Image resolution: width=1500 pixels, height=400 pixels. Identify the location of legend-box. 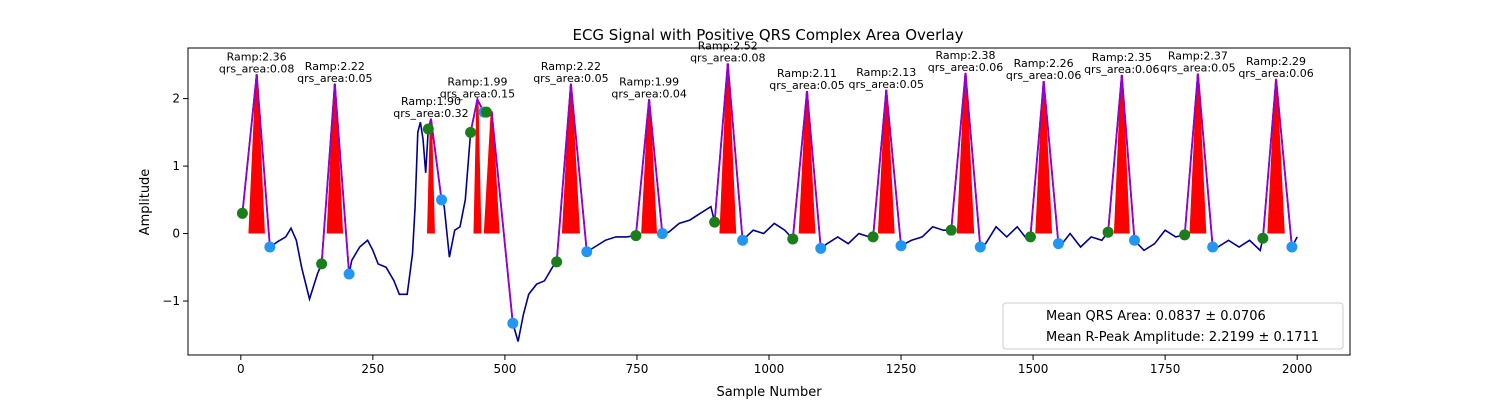
(1173, 326).